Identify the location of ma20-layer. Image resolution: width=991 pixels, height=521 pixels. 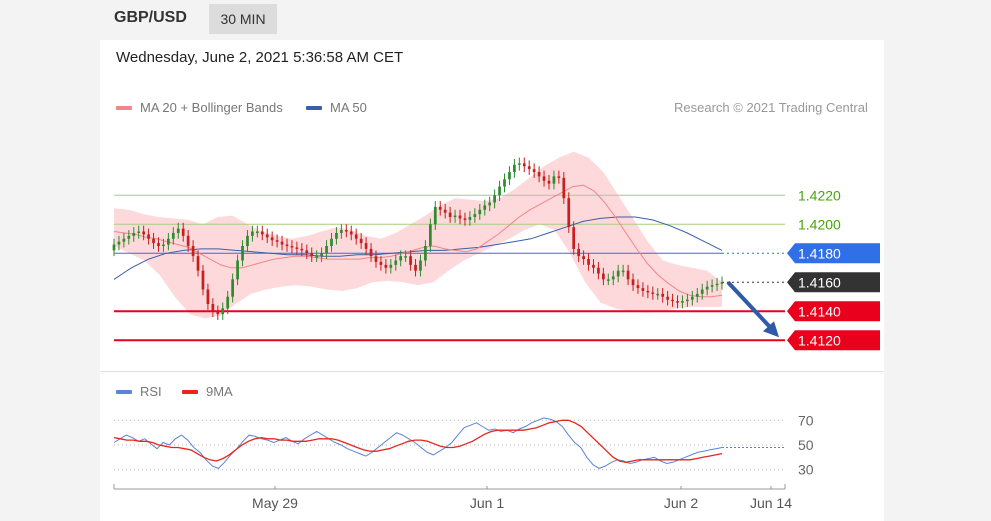
(418, 241).